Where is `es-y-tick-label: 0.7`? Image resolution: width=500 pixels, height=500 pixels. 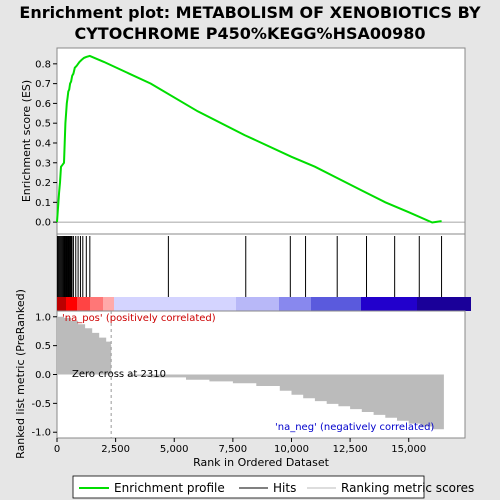 es-y-tick-label: 0.7 is located at coordinates (43, 84).